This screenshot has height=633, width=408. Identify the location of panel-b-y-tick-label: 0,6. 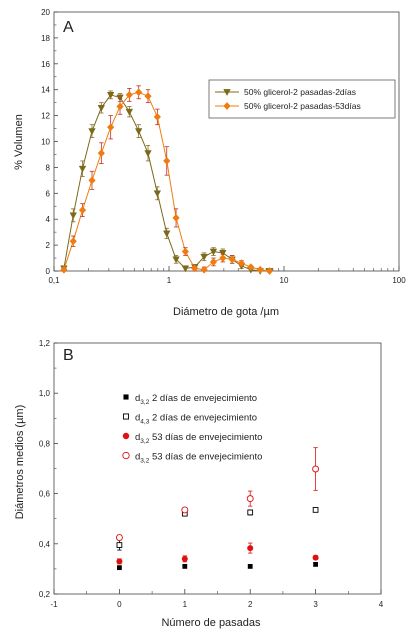
(45, 494).